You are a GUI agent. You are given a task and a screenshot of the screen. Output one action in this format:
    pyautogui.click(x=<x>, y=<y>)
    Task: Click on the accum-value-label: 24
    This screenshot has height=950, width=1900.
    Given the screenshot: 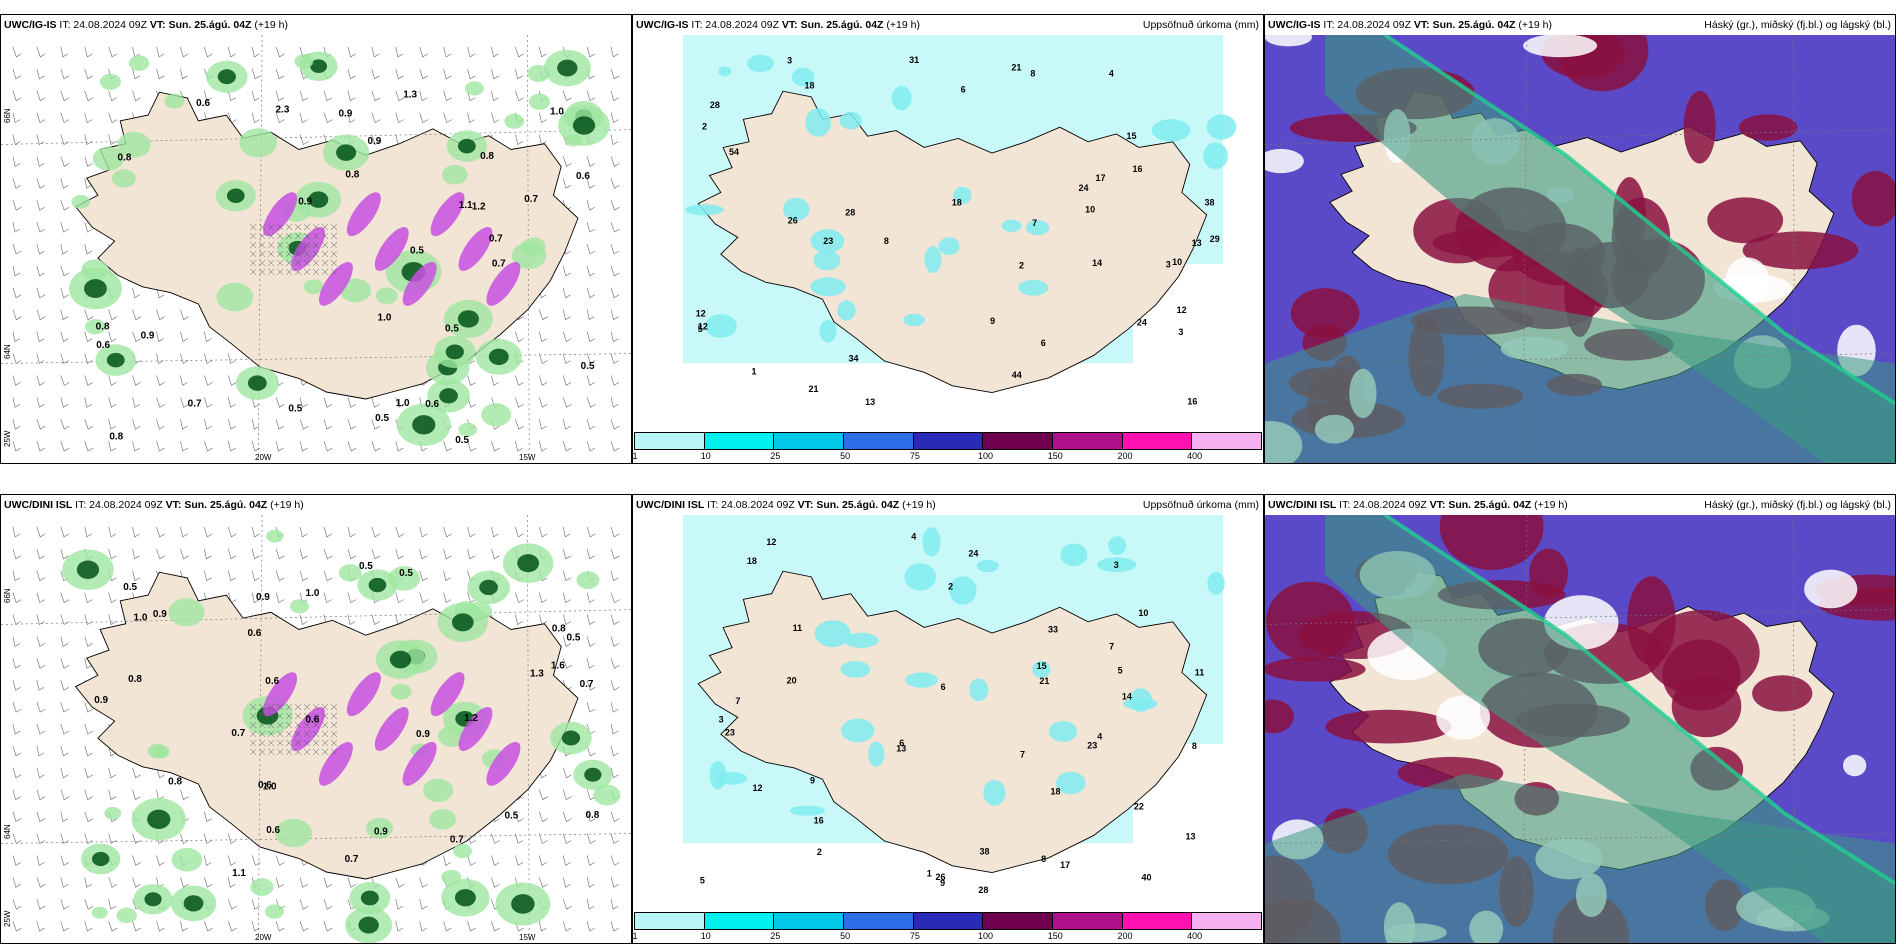 What is the action you would take?
    pyautogui.click(x=973, y=554)
    